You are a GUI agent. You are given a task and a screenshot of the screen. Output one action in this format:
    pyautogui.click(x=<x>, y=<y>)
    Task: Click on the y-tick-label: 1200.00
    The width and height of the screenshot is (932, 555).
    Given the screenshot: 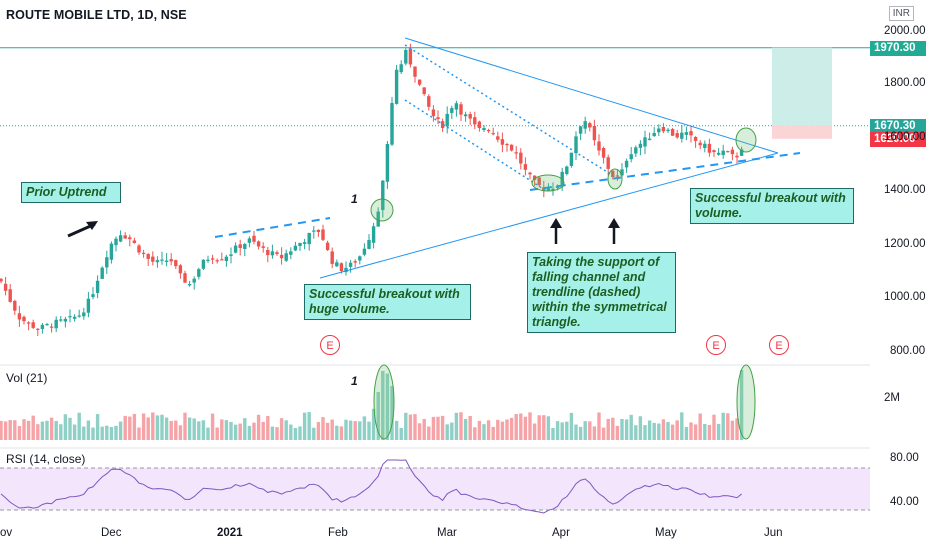 What is the action you would take?
    pyautogui.click(x=905, y=244)
    